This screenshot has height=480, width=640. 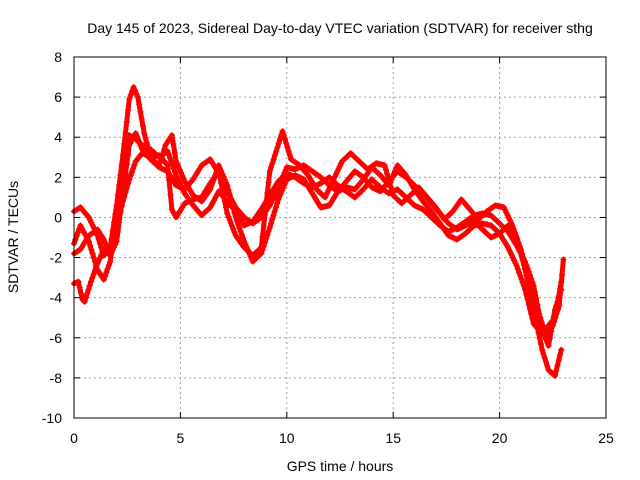 What do you see at coordinates (74, 438) in the screenshot?
I see `x-tick-label: 0` at bounding box center [74, 438].